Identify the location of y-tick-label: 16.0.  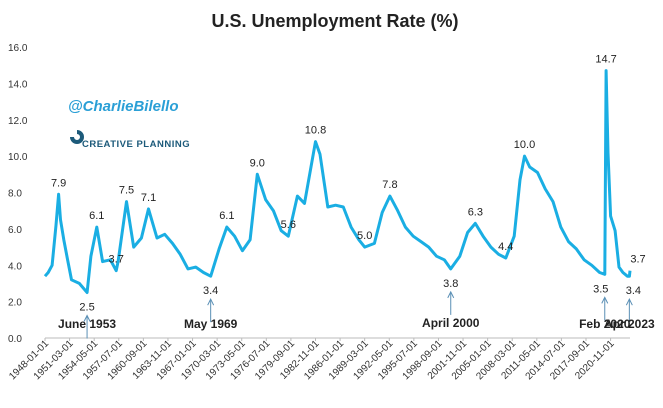
(18, 48).